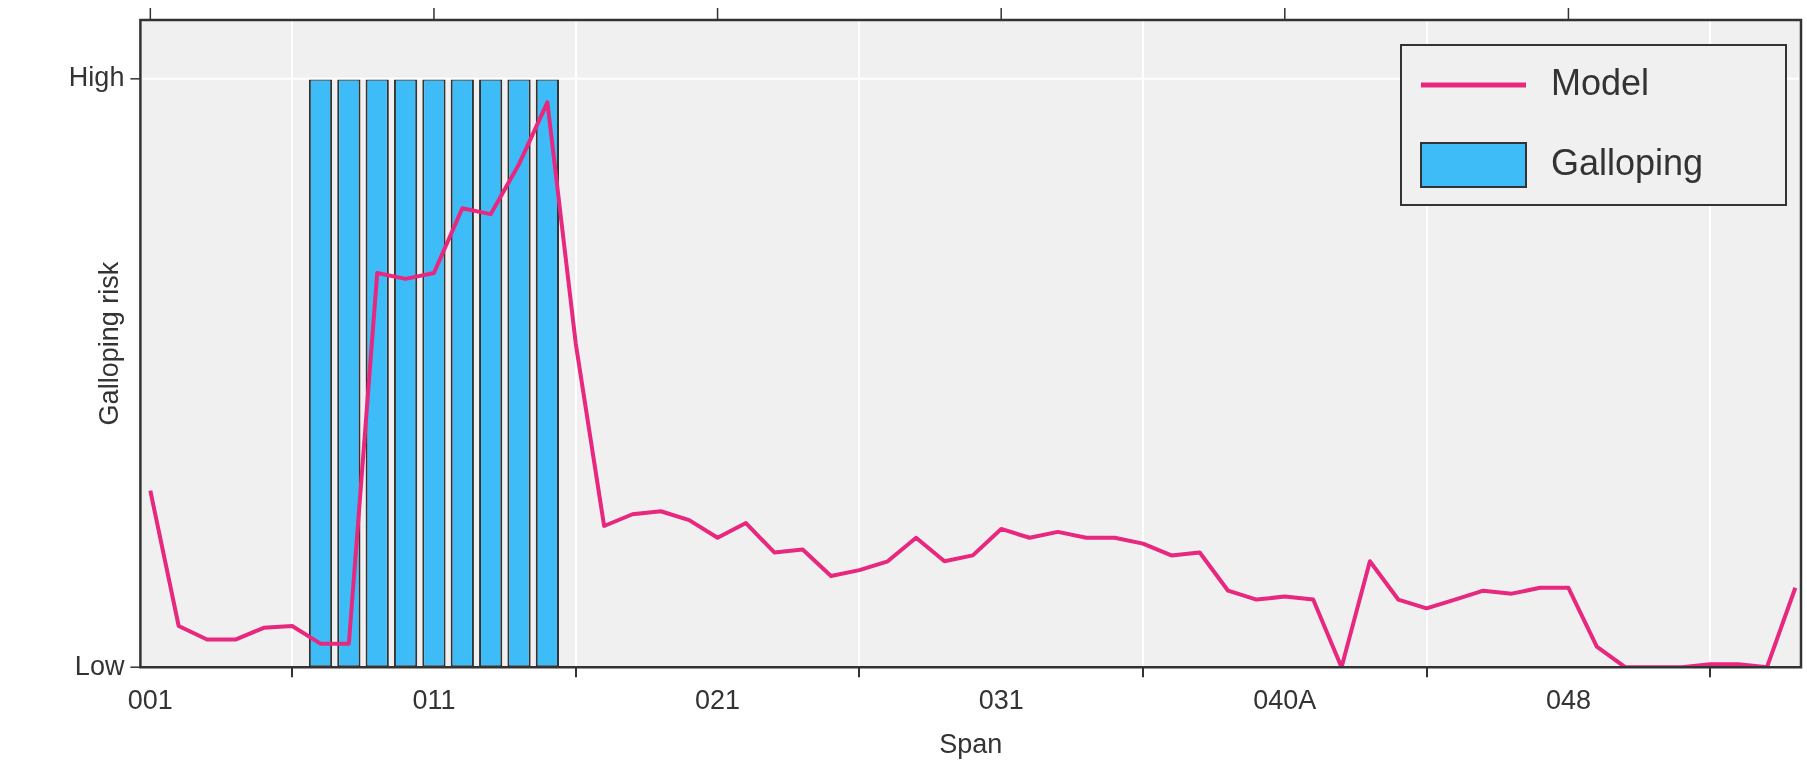  I want to click on x-tick-label: 031, so click(1001, 699).